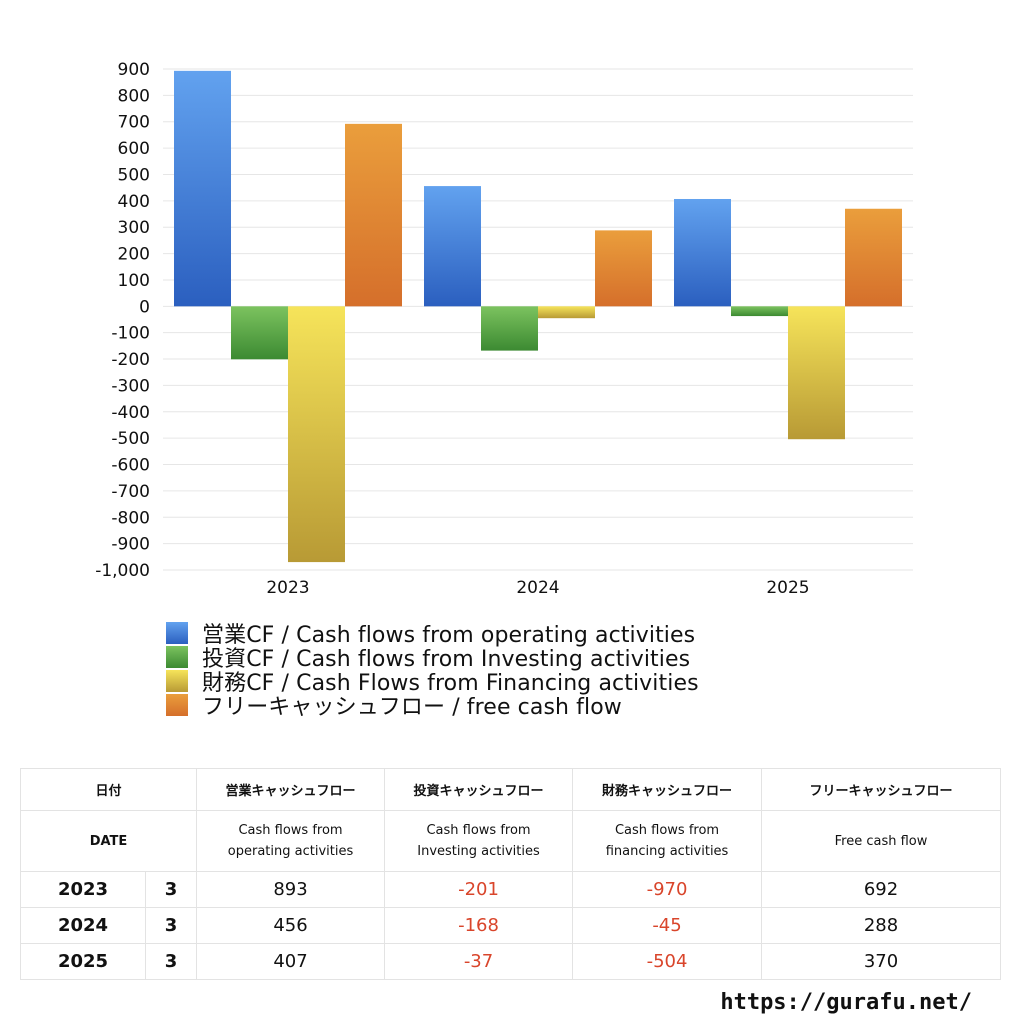 Image resolution: width=1024 pixels, height=1024 pixels. Describe the element at coordinates (479, 889) in the screenshot. I see `cell-investing: -201` at that location.